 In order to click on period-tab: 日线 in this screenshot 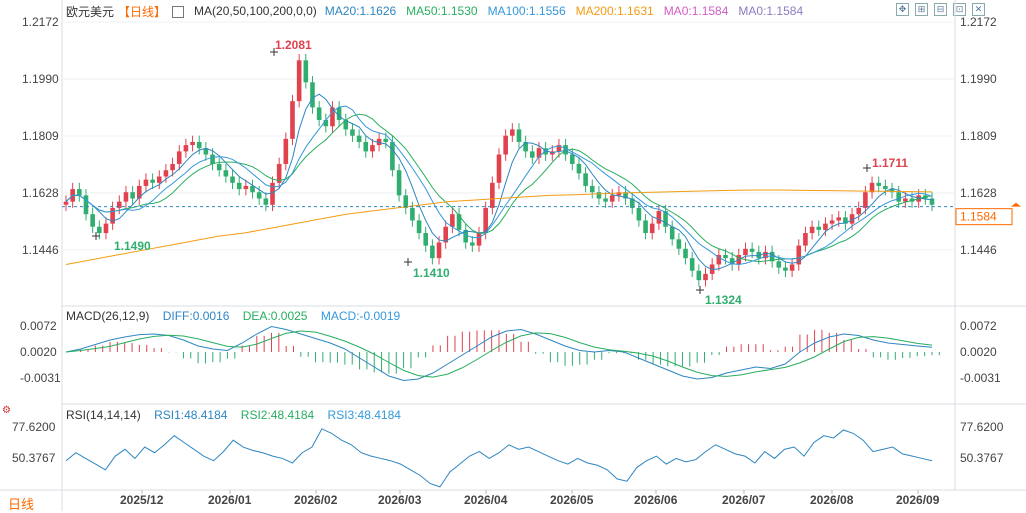, I will do `click(21, 504)`.